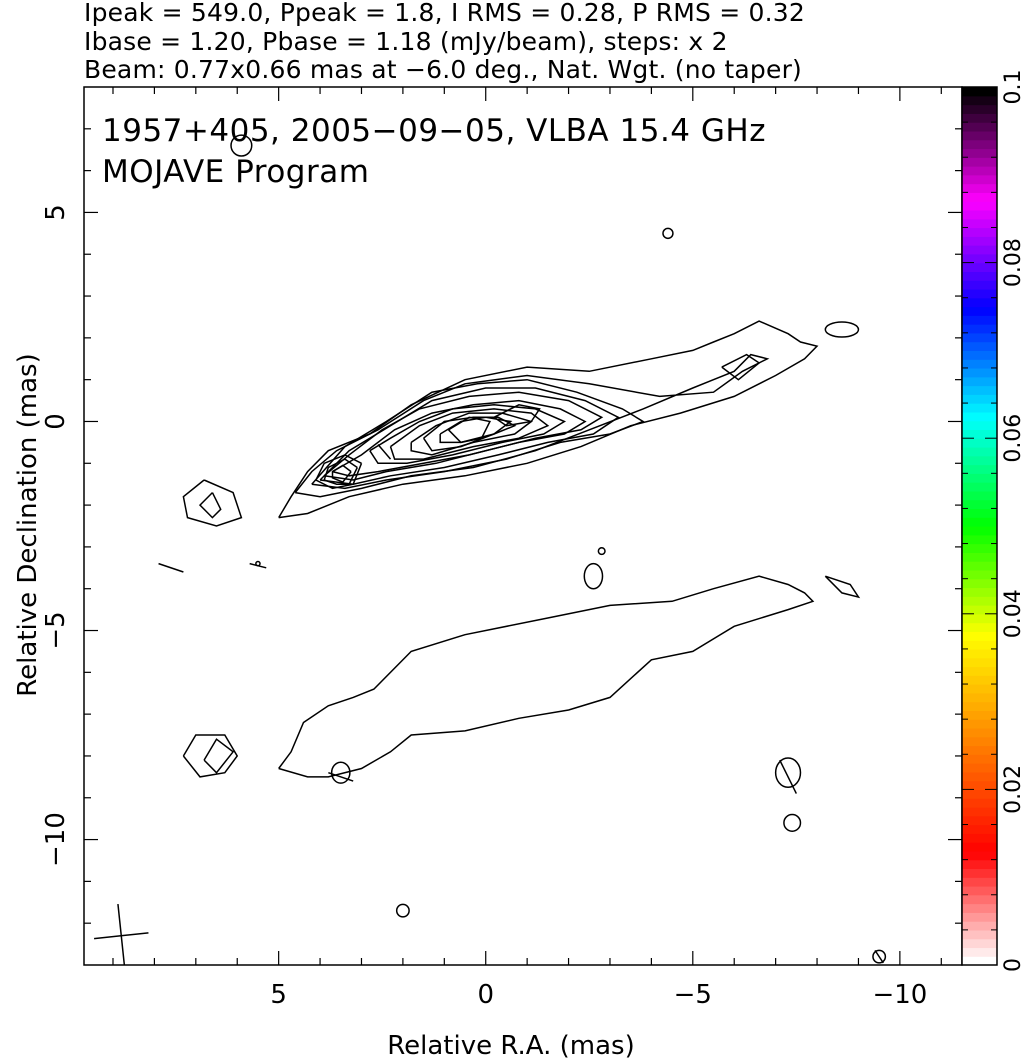 The height and width of the screenshot is (1061, 1022). Describe the element at coordinates (236, 172) in the screenshot. I see `program-title: MOJAVE Program` at that location.